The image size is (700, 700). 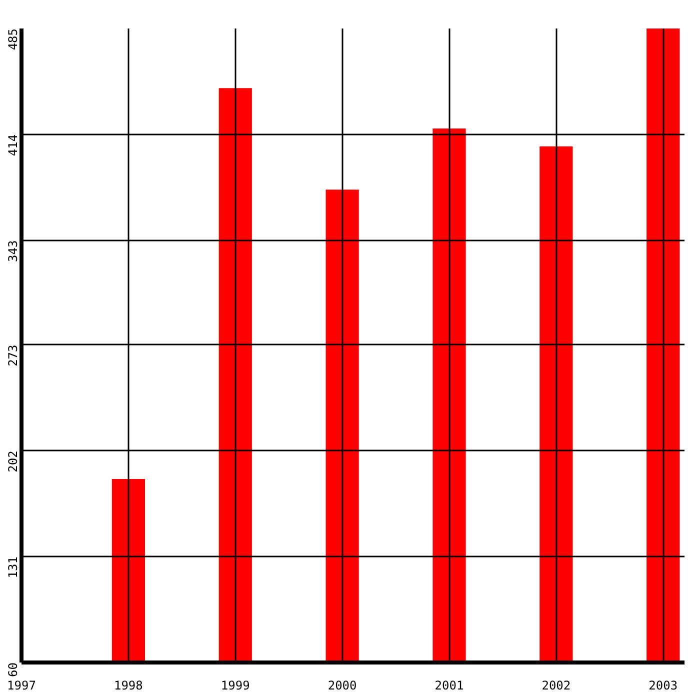 I want to click on x-tick-label: 2003, so click(x=663, y=685).